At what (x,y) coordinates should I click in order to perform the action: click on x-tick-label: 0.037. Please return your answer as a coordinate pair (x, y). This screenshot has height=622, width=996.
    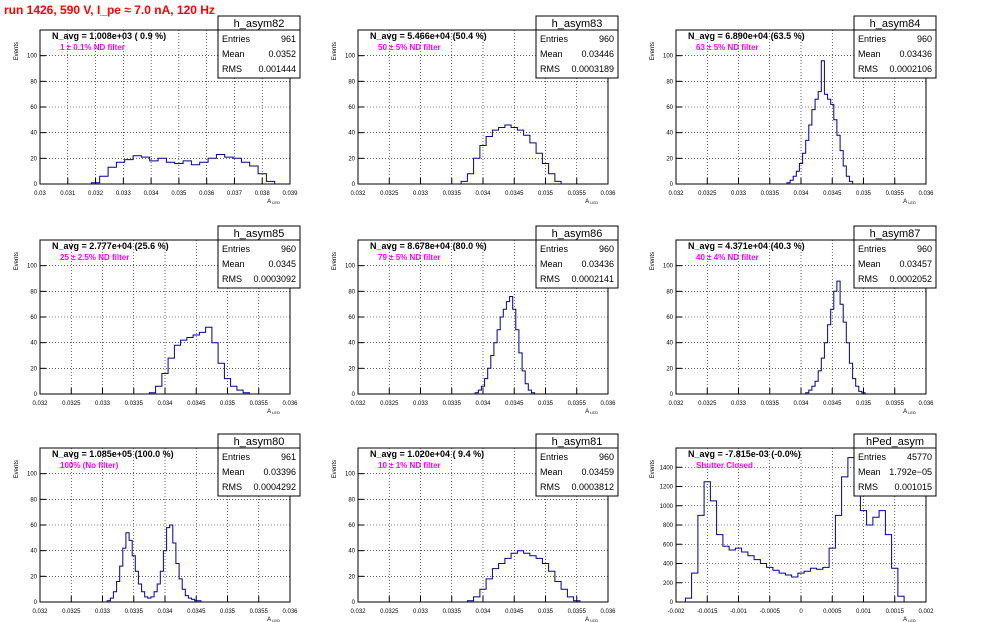
    Looking at the image, I should click on (235, 194).